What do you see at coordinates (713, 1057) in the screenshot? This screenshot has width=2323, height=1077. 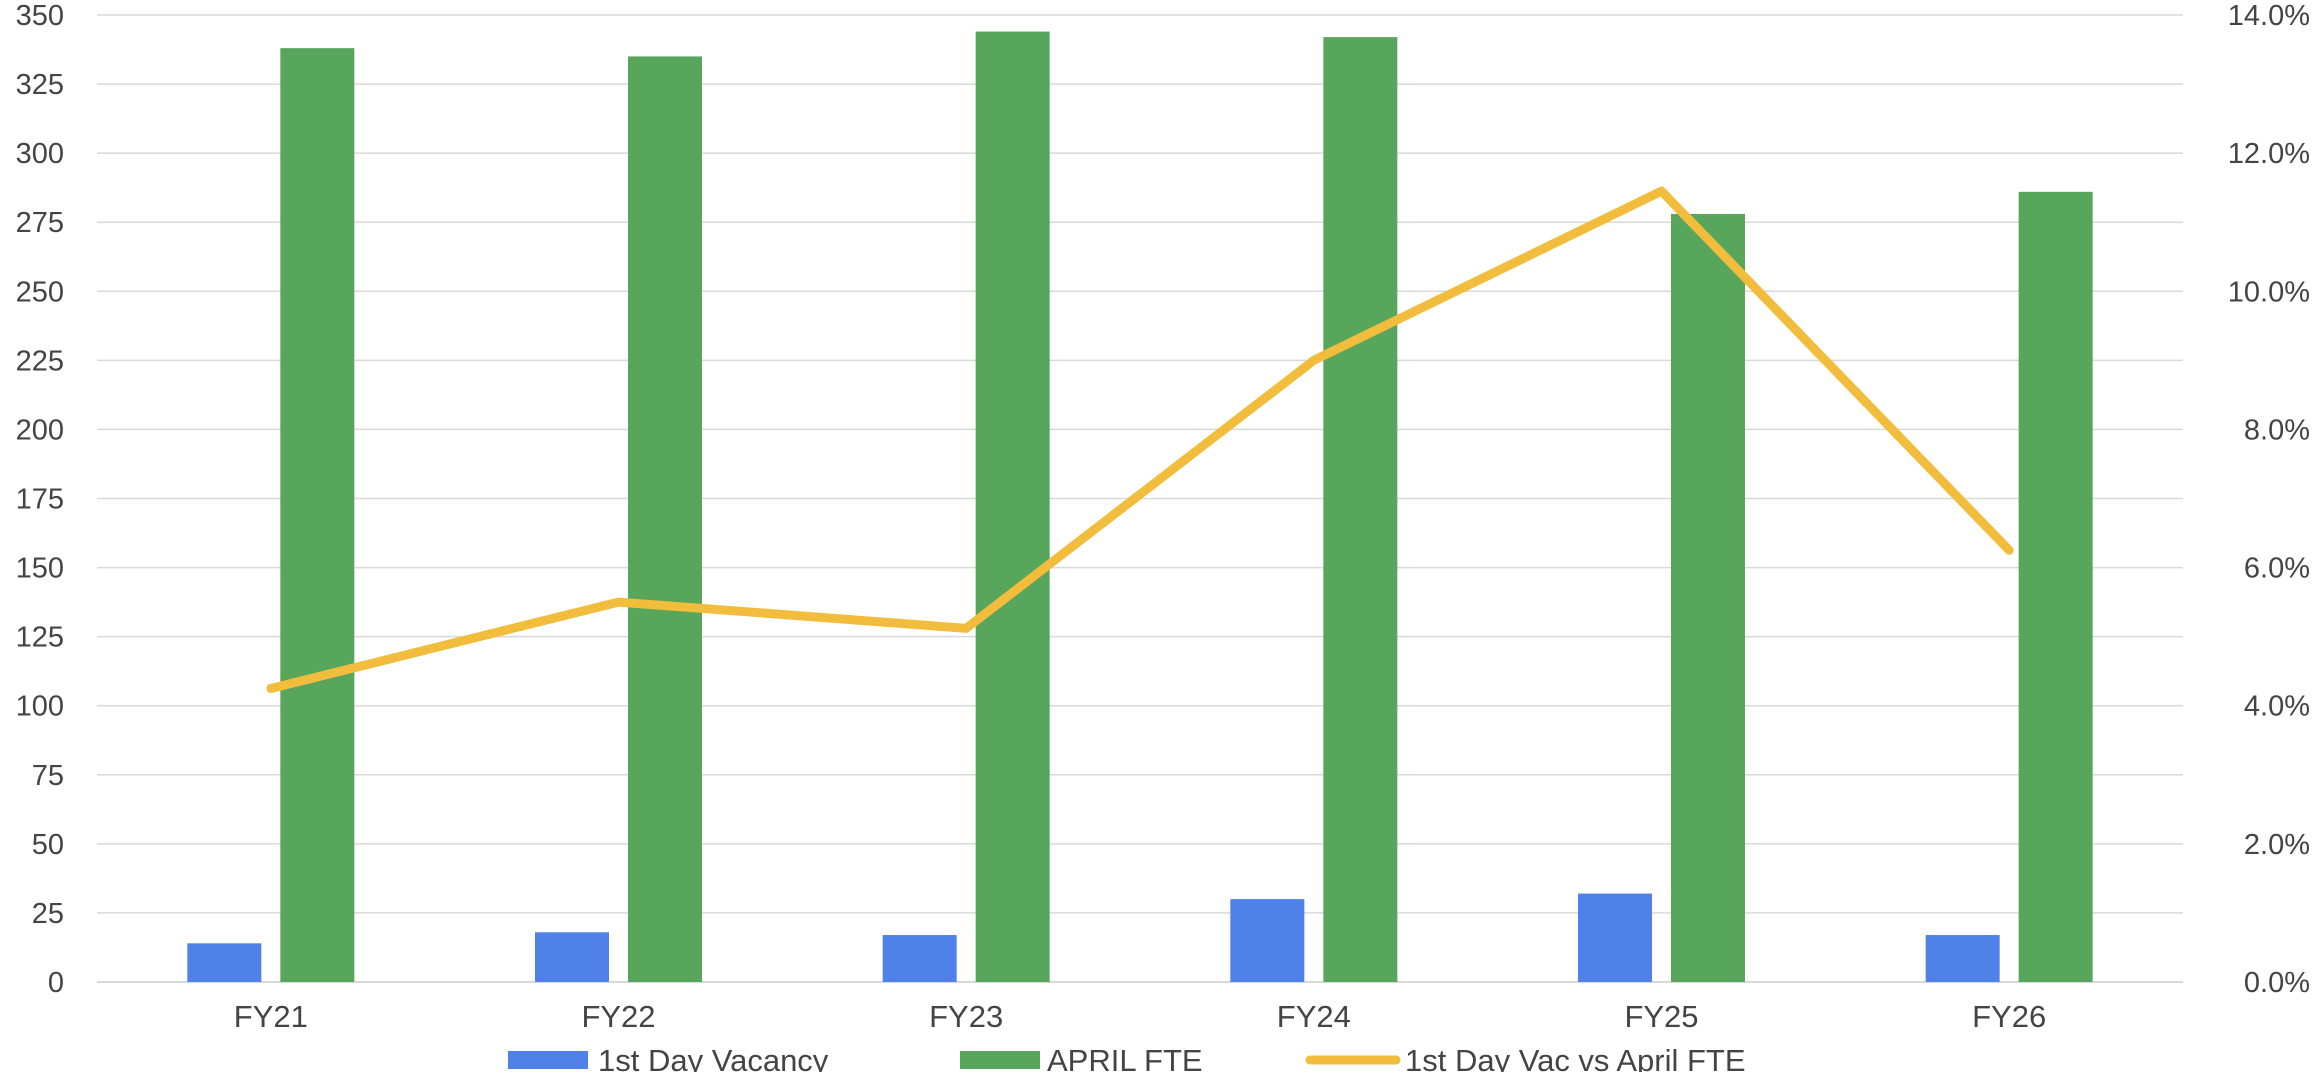 I see `legend-label: 1st Day Vacancy` at bounding box center [713, 1057].